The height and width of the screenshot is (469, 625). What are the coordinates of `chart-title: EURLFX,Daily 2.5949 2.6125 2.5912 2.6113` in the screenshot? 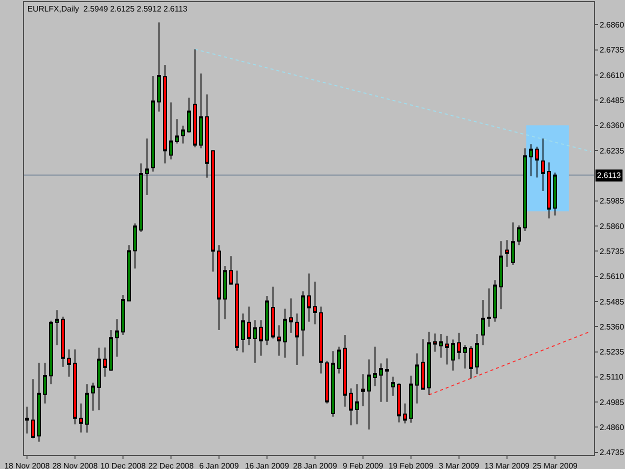 It's located at (107, 9).